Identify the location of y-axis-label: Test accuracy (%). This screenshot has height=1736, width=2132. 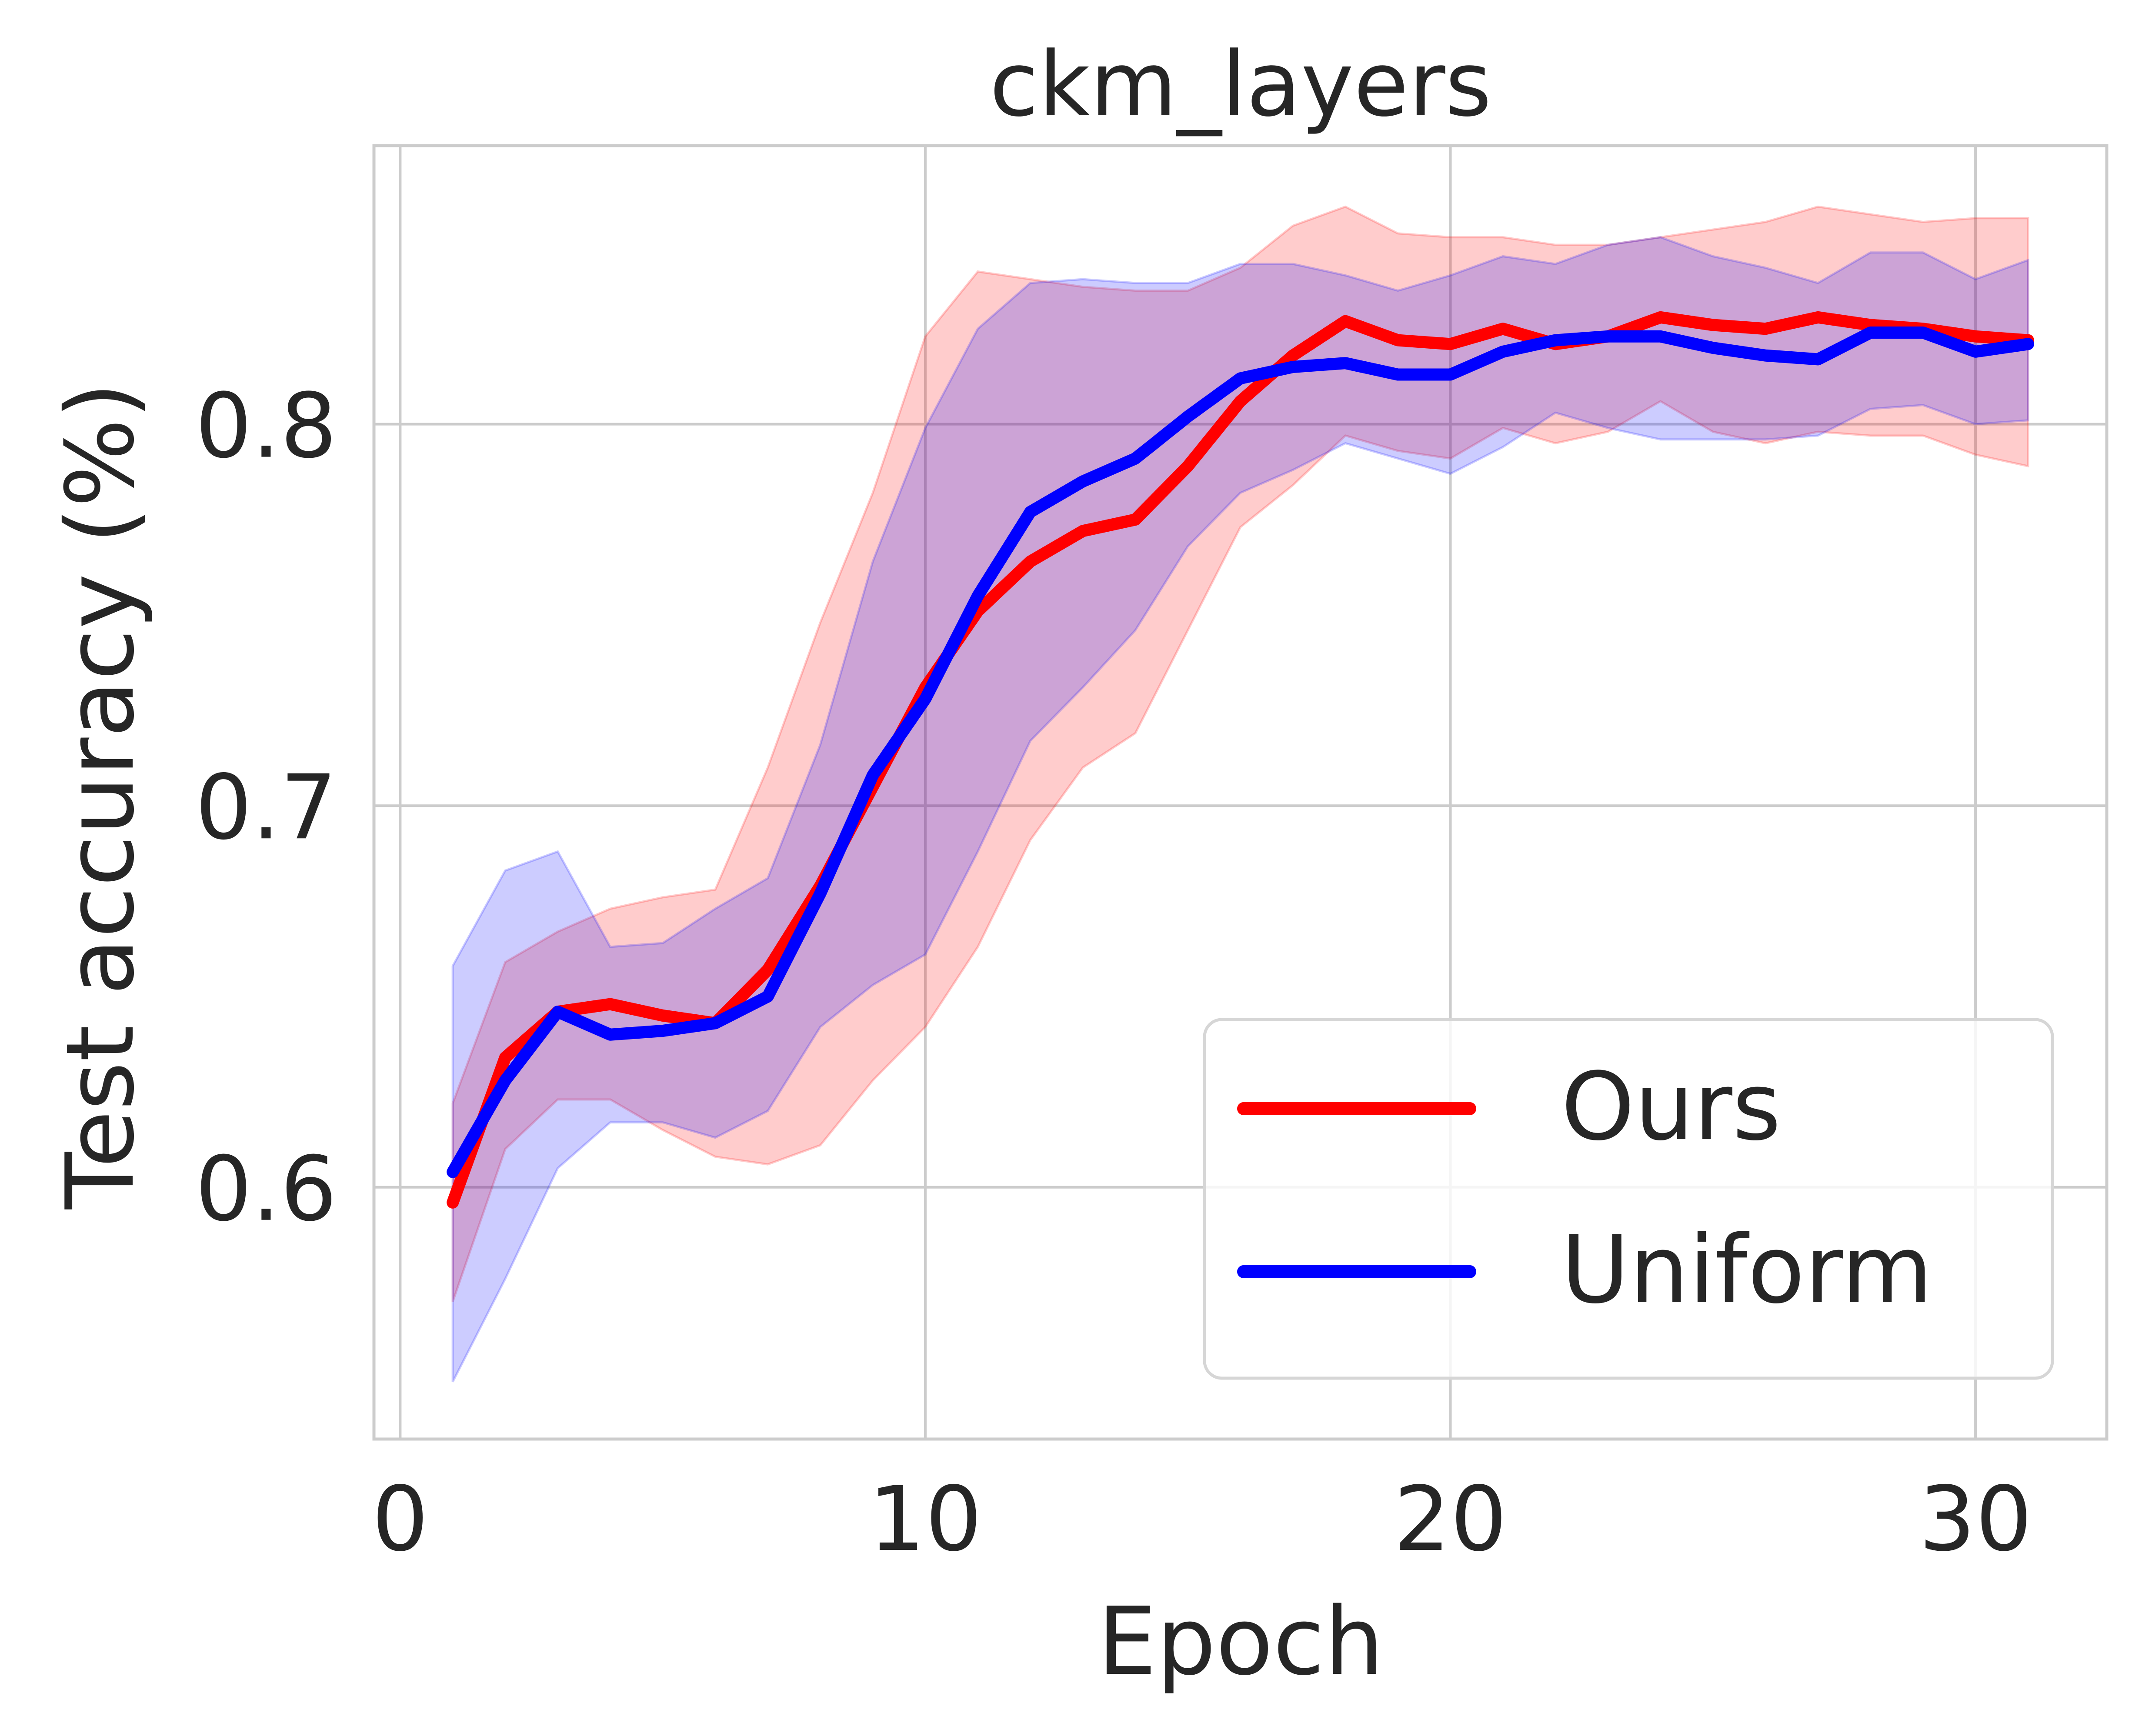
(100, 796).